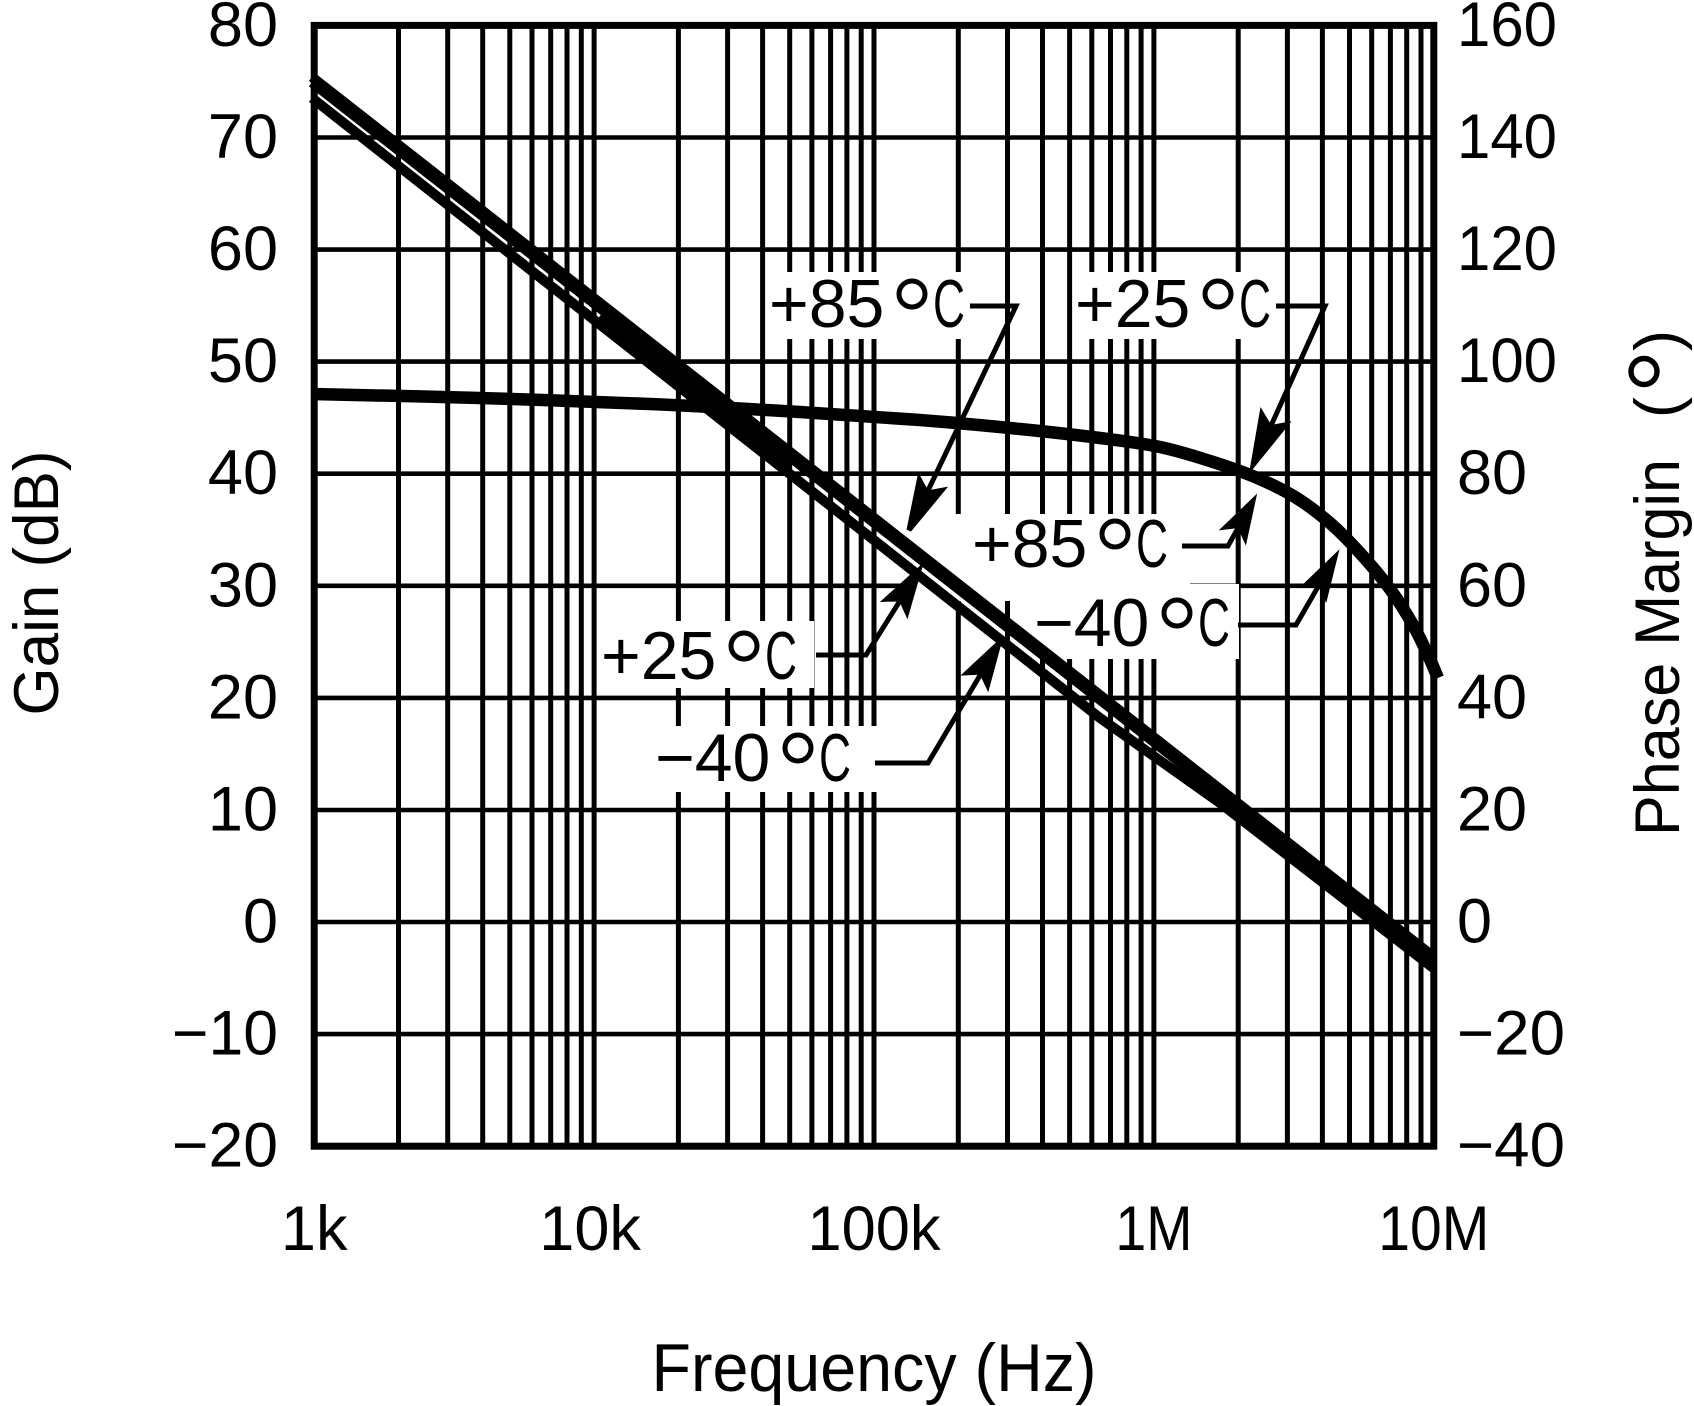 The image size is (1694, 1406). Describe the element at coordinates (243, 585) in the screenshot. I see `svg-text: 30` at that location.